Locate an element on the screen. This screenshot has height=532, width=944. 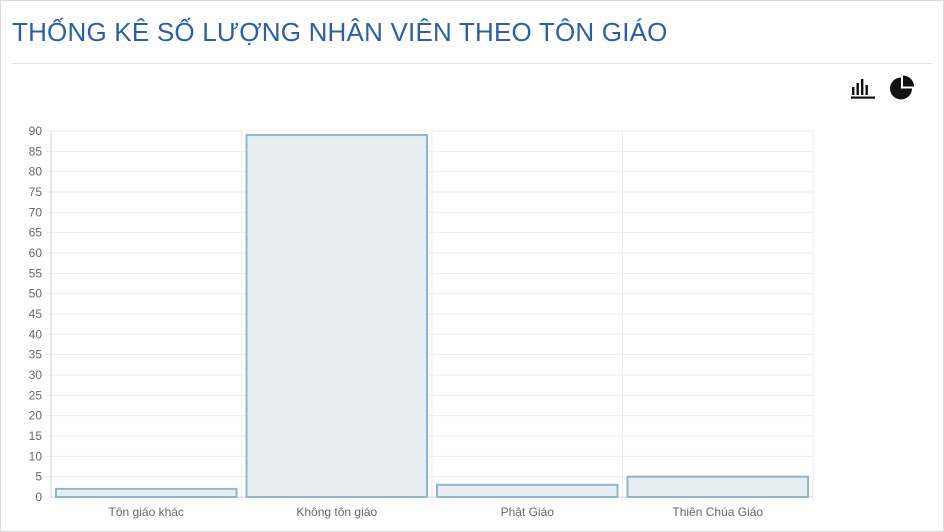
y-tick-label: 80 is located at coordinates (36, 172).